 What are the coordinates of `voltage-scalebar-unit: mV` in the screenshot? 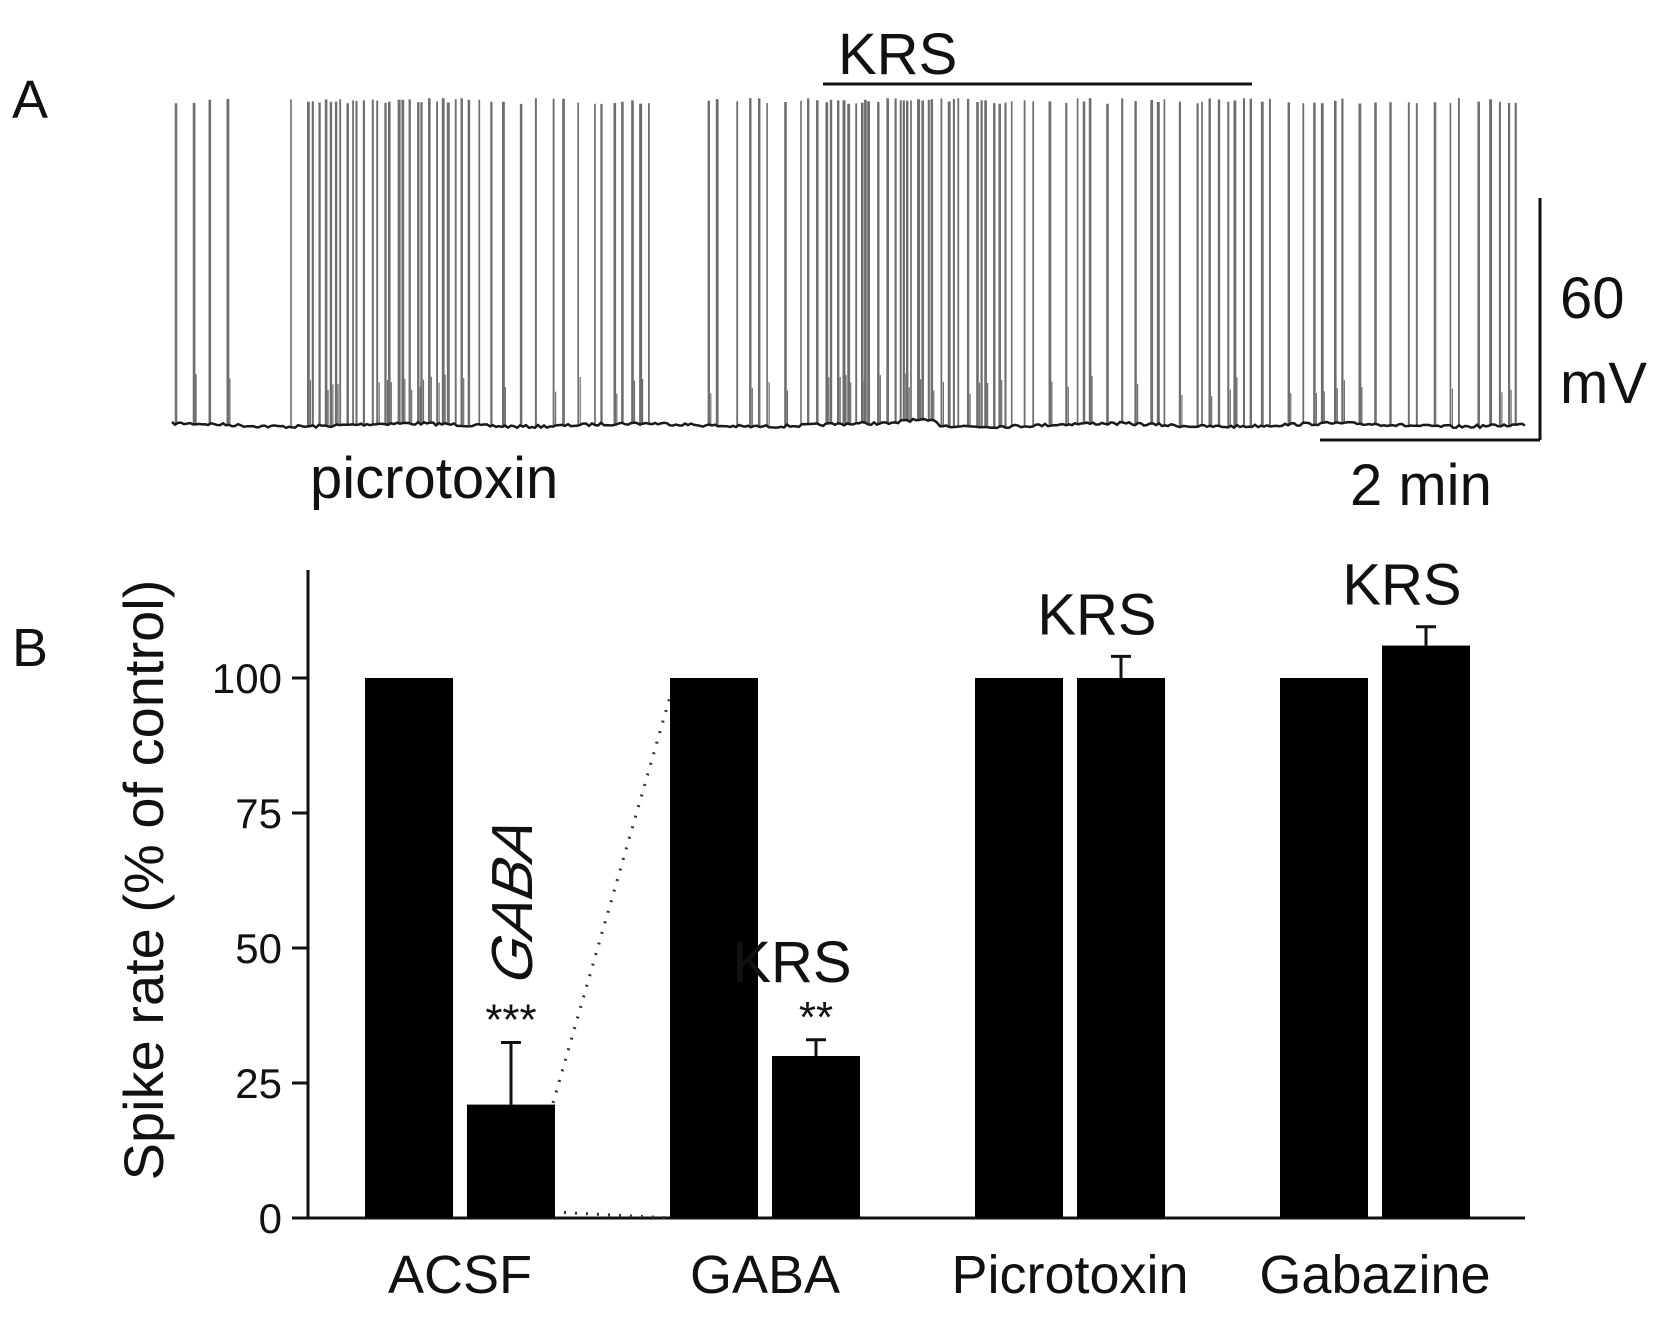 It's located at (1603, 383).